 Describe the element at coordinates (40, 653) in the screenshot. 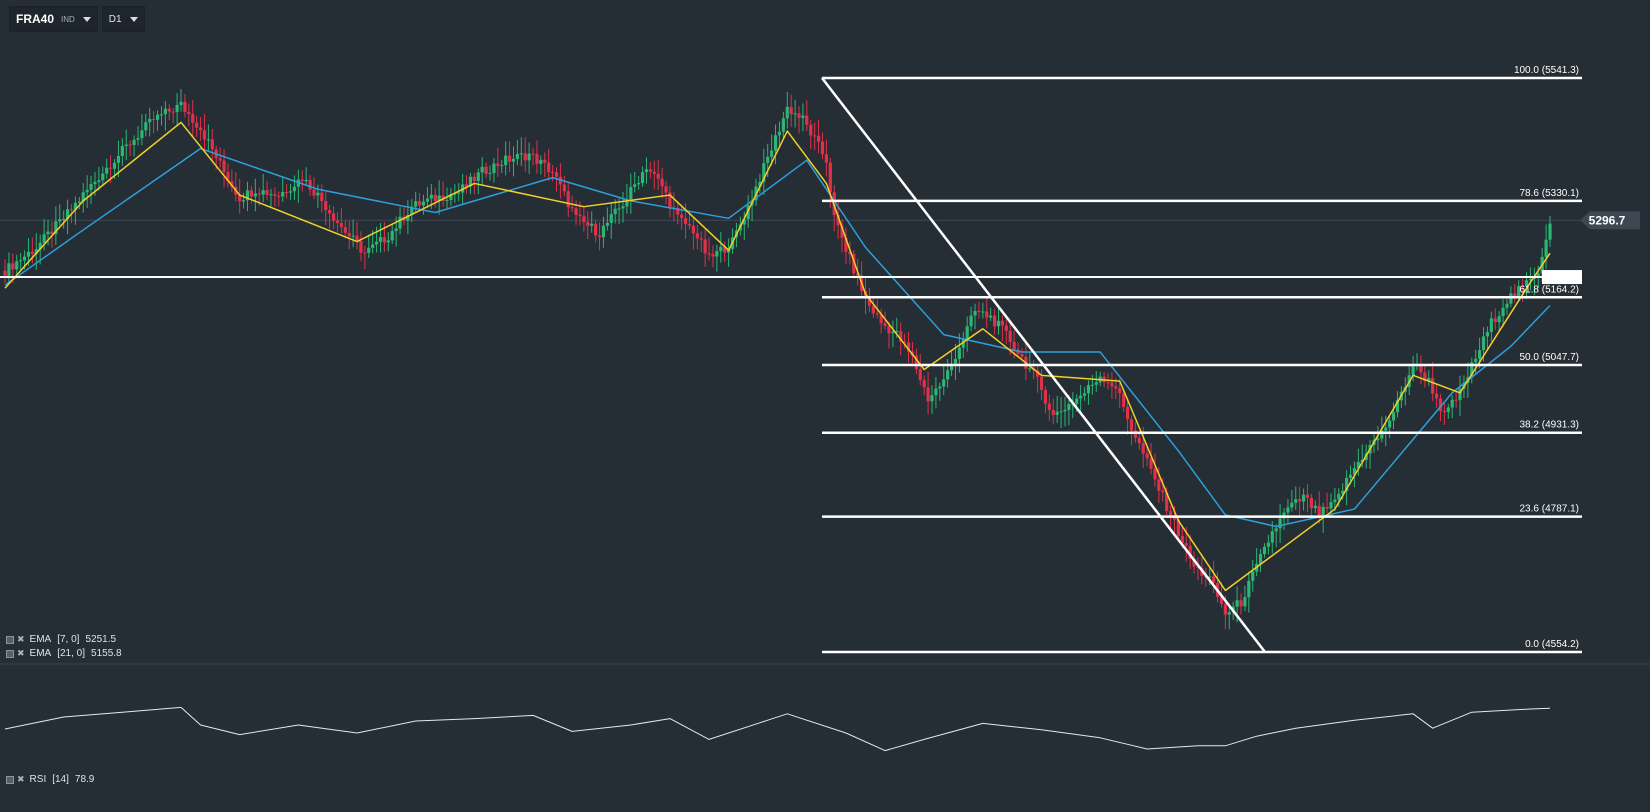

I see `ema-slow-label: EMA` at that location.